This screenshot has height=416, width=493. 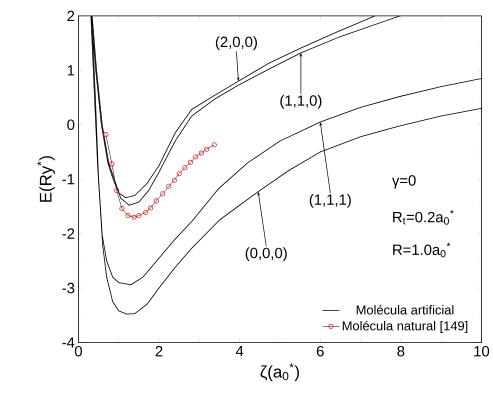 What do you see at coordinates (236, 43) in the screenshot?
I see `annotation: (2,0,0)` at bounding box center [236, 43].